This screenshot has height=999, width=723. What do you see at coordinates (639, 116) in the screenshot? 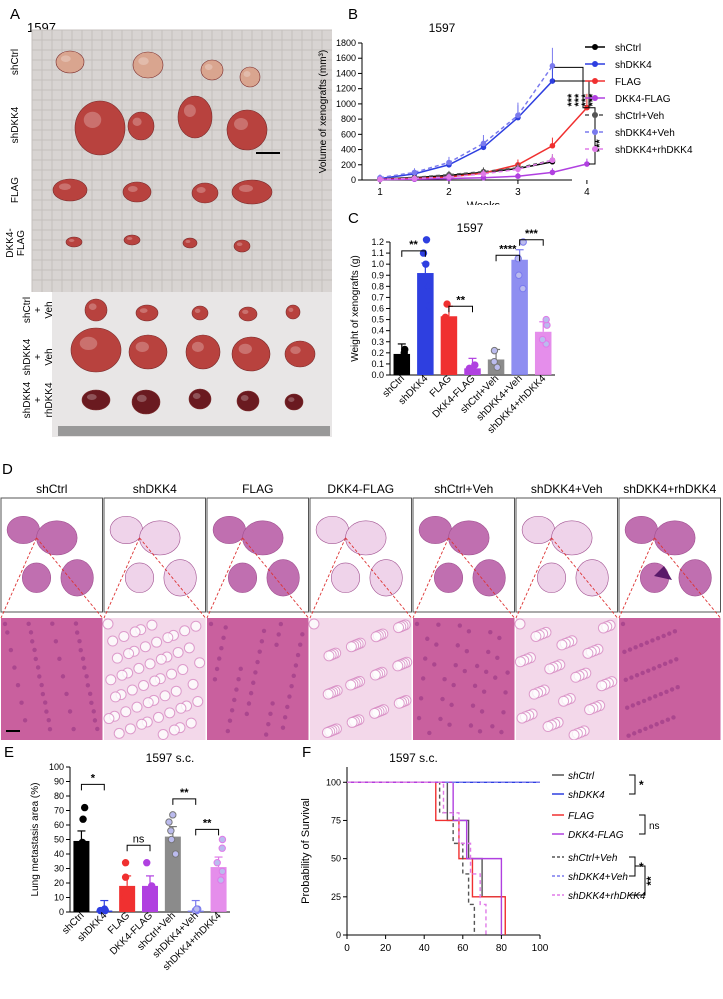
I see `legend-label: shCtrl+Veh` at bounding box center [639, 116].